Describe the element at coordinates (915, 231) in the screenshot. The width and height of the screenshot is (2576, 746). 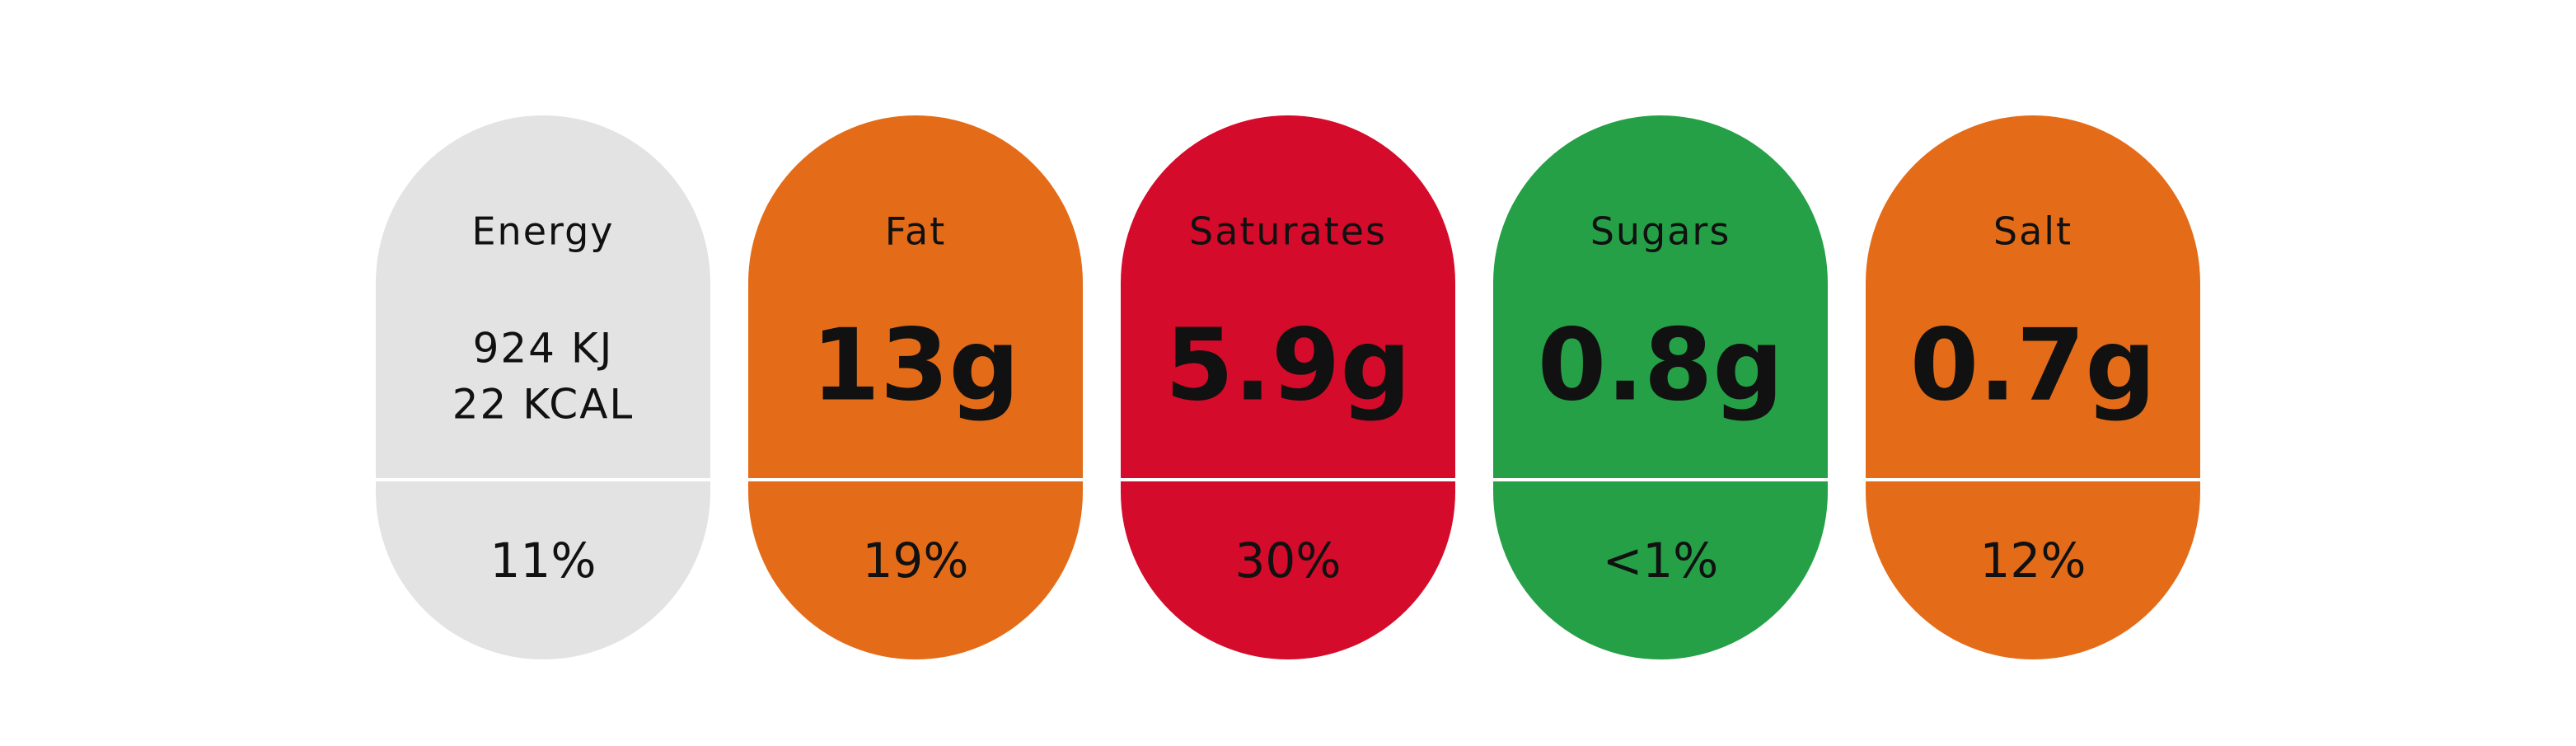
I see `nutrient-name: Fat` at that location.